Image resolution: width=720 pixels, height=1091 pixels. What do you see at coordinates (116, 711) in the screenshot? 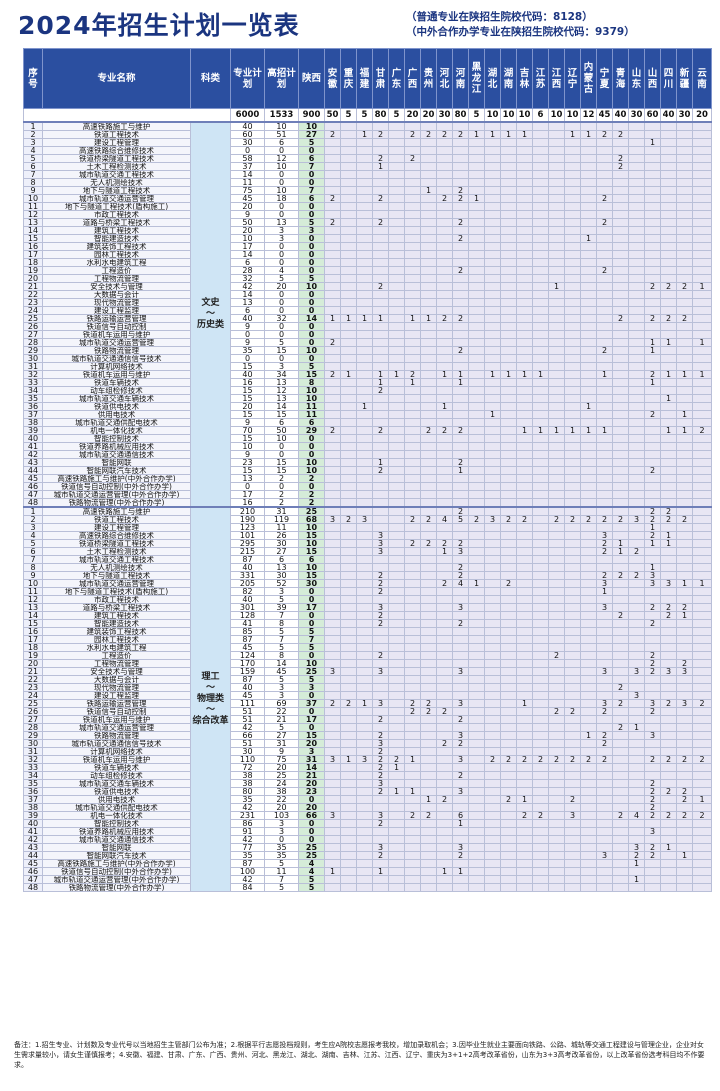
I see `major-name-cell: 铁道信号自动控制` at bounding box center [116, 711].